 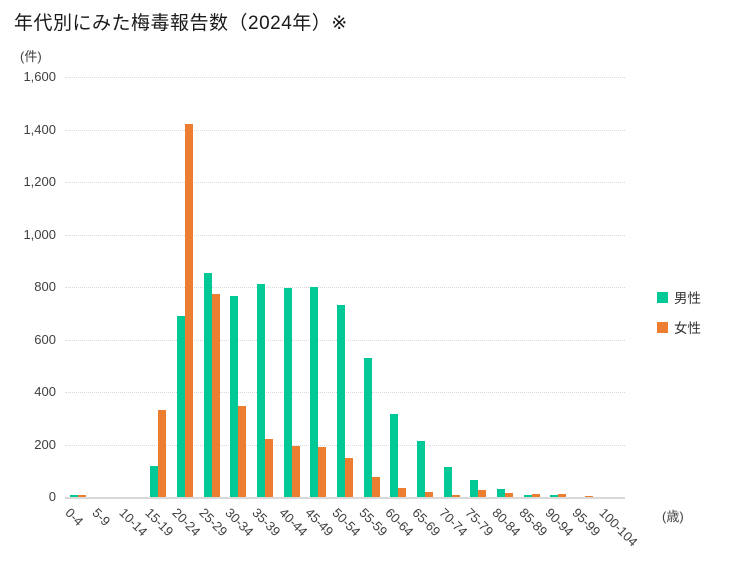 I want to click on legend: 男性 女性, so click(x=679, y=318).